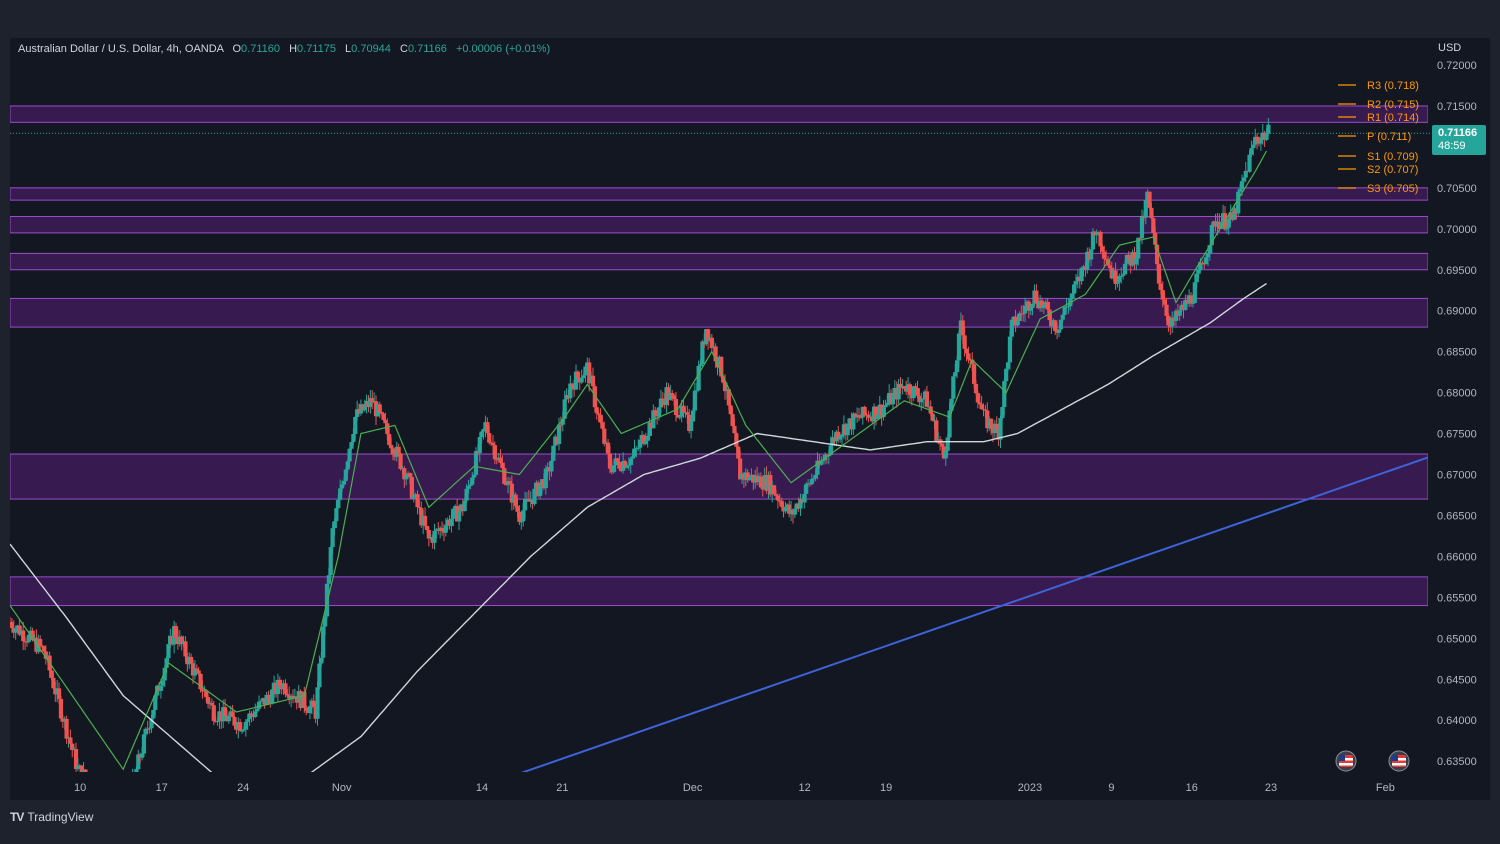 Image resolution: width=1500 pixels, height=844 pixels. What do you see at coordinates (348, 49) in the screenshot?
I see `low-label: L` at bounding box center [348, 49].